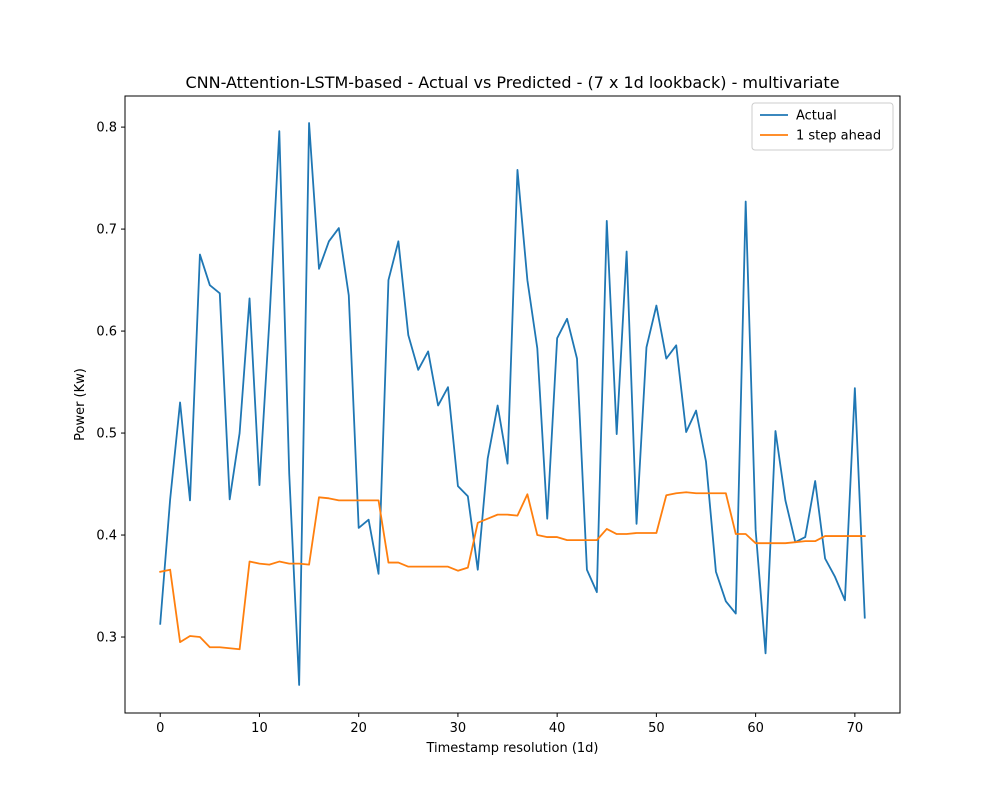  Describe the element at coordinates (656, 728) in the screenshot. I see `x-tick-label: 50` at that location.